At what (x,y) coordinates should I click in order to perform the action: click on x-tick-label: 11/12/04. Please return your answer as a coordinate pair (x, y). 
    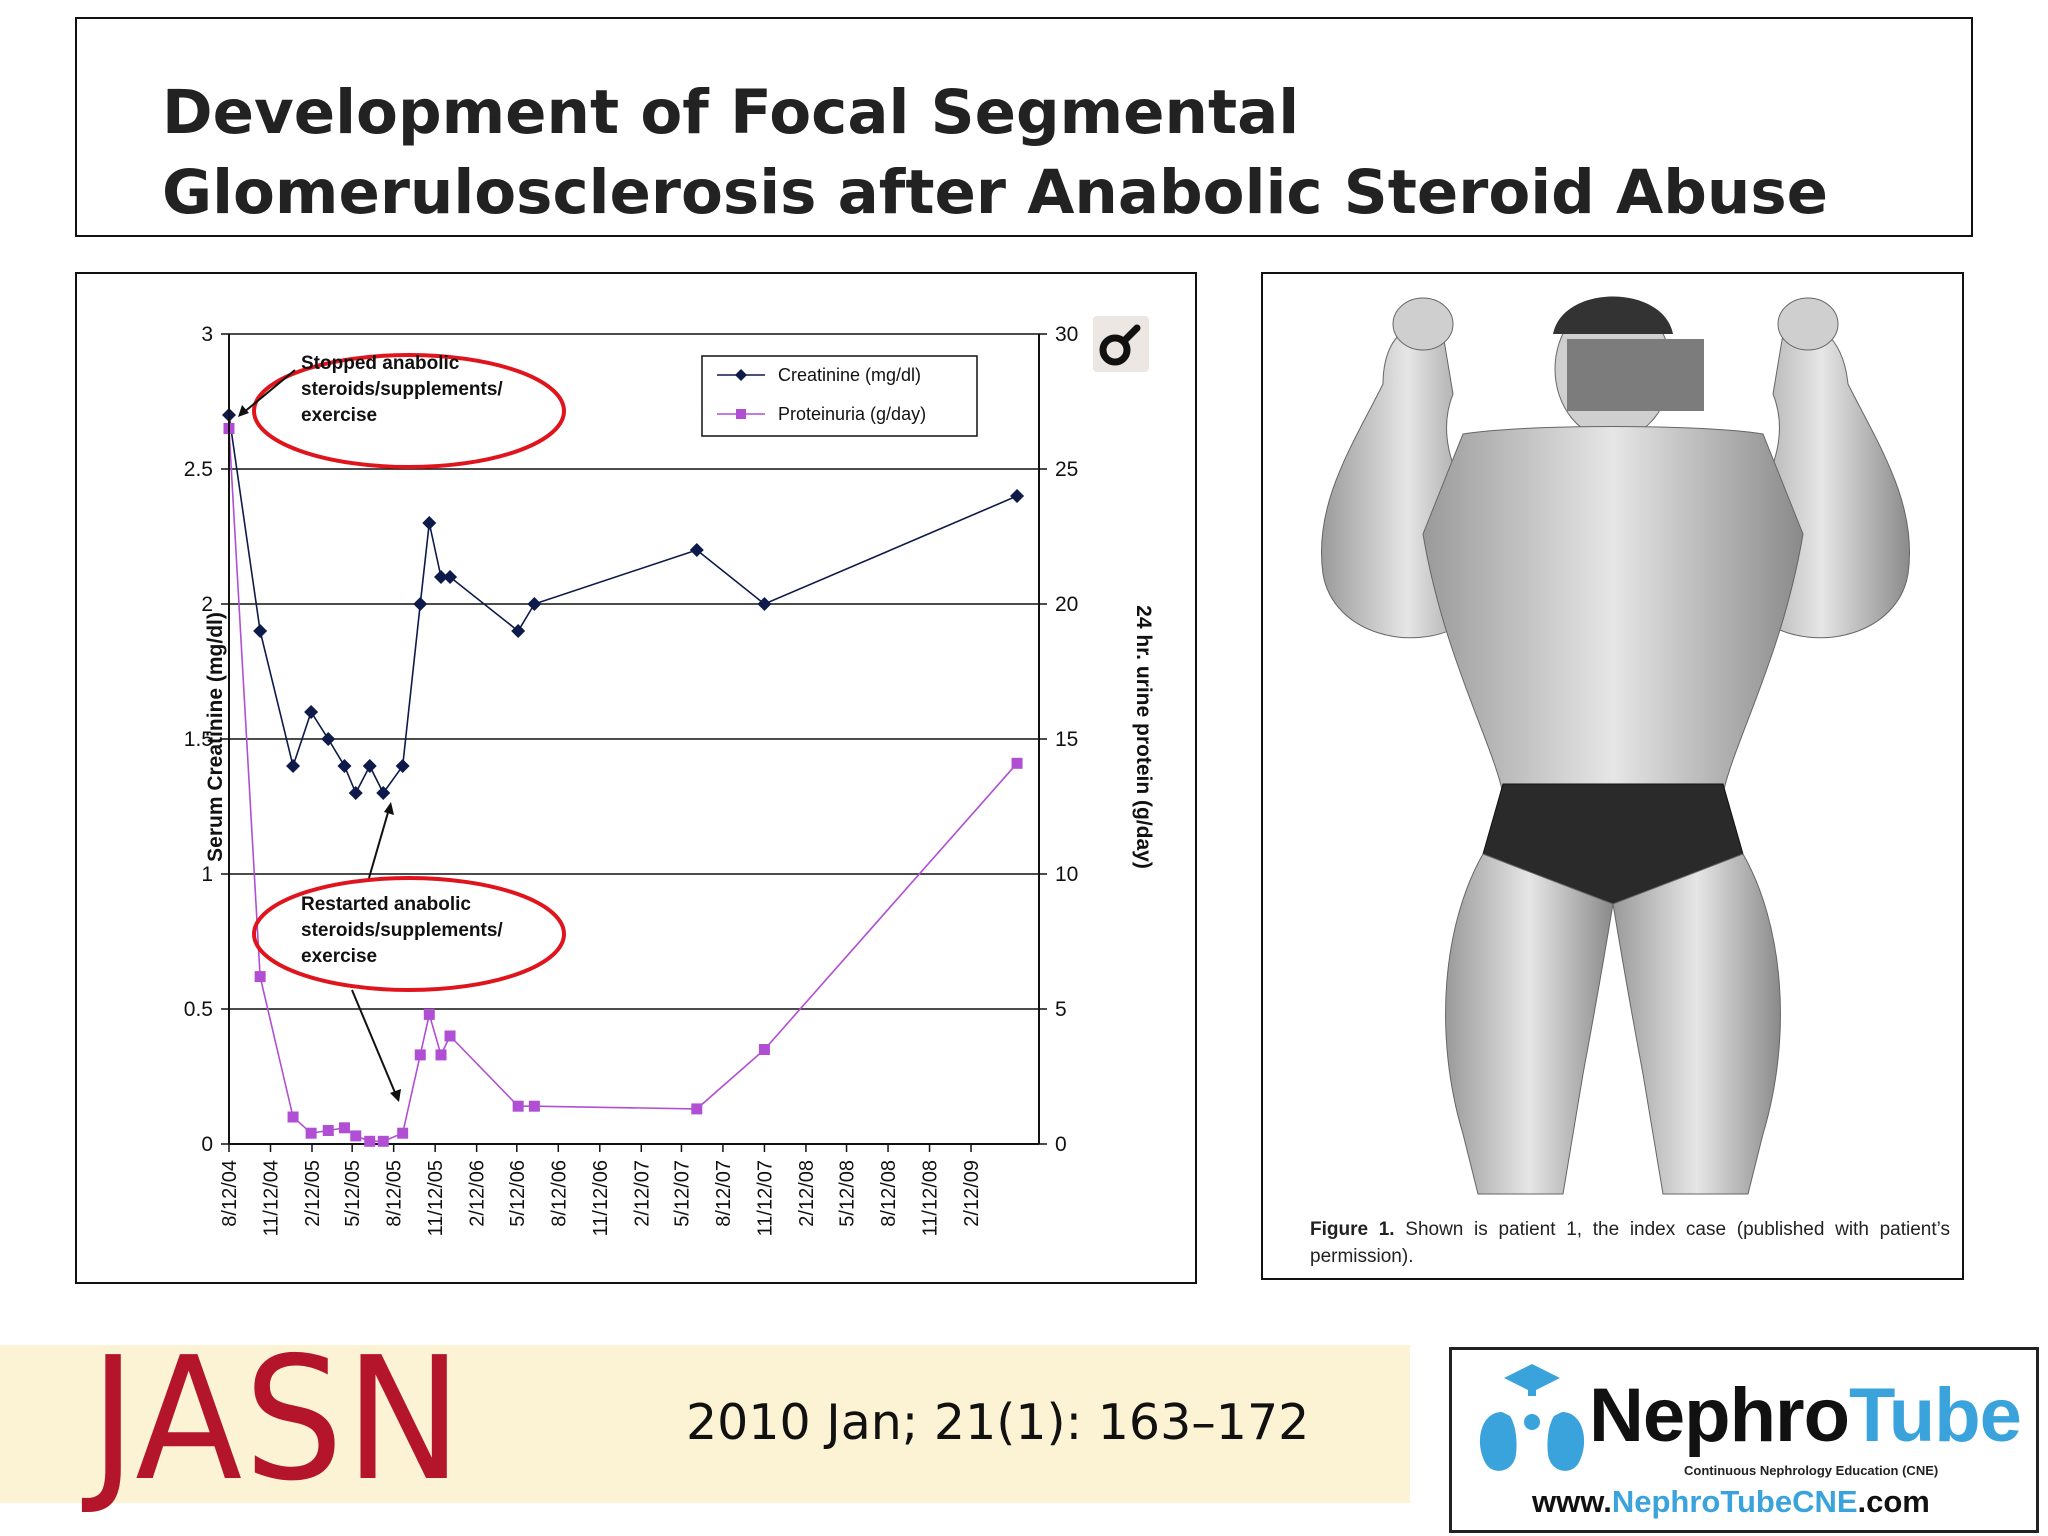
    Looking at the image, I should click on (272, 1198).